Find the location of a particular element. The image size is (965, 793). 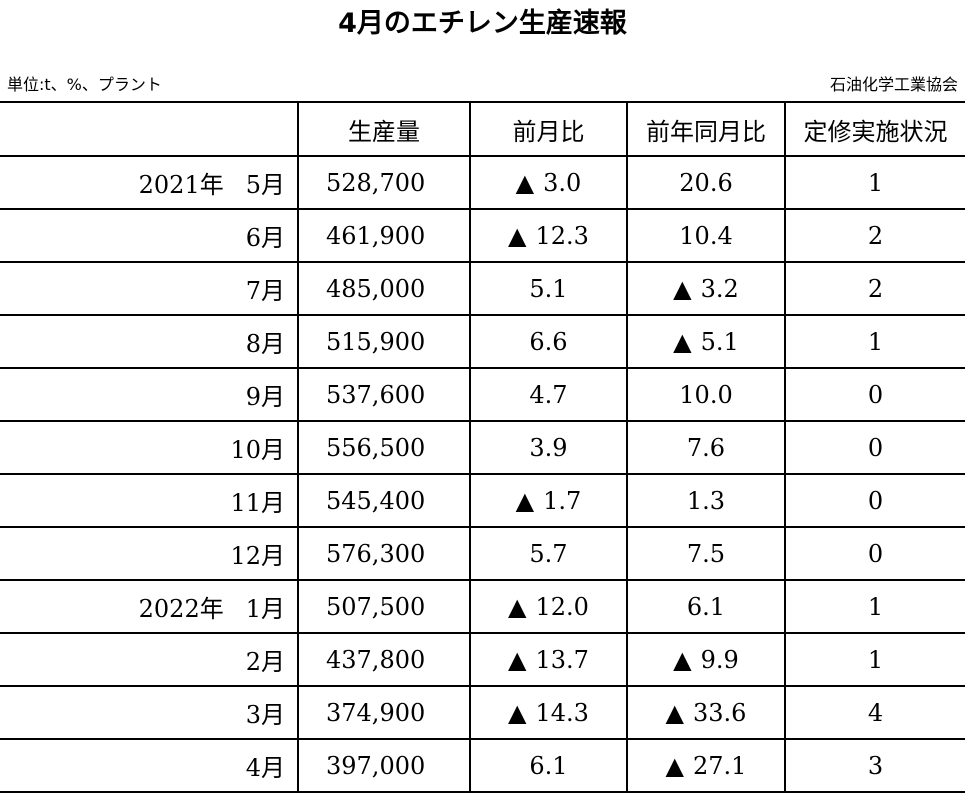

mom-cell: 6.1 is located at coordinates (548, 765).